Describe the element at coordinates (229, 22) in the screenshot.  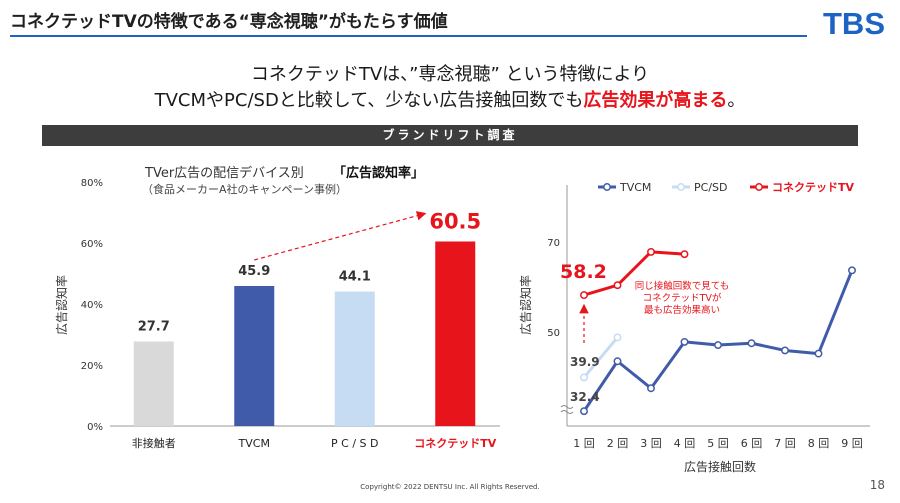
I see `page-title: コネクテッドTVの特徴である“専念視聴”がもたらす価値` at that location.